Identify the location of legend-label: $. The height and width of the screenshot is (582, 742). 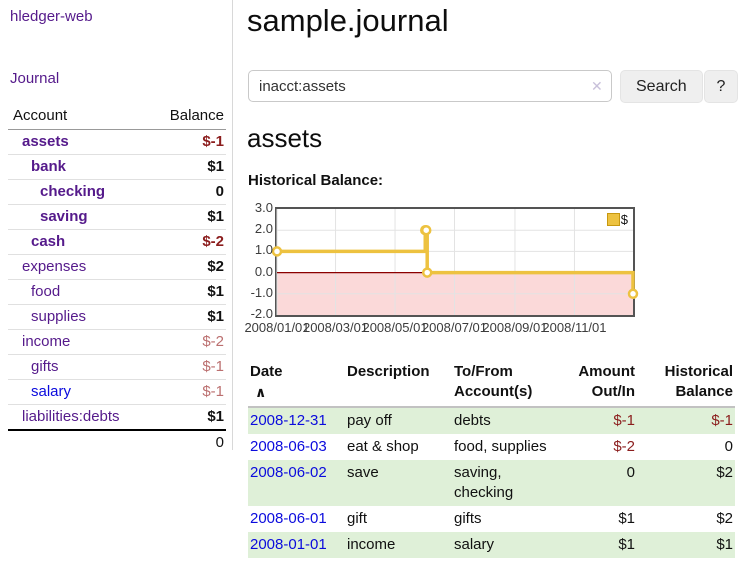
(624, 219).